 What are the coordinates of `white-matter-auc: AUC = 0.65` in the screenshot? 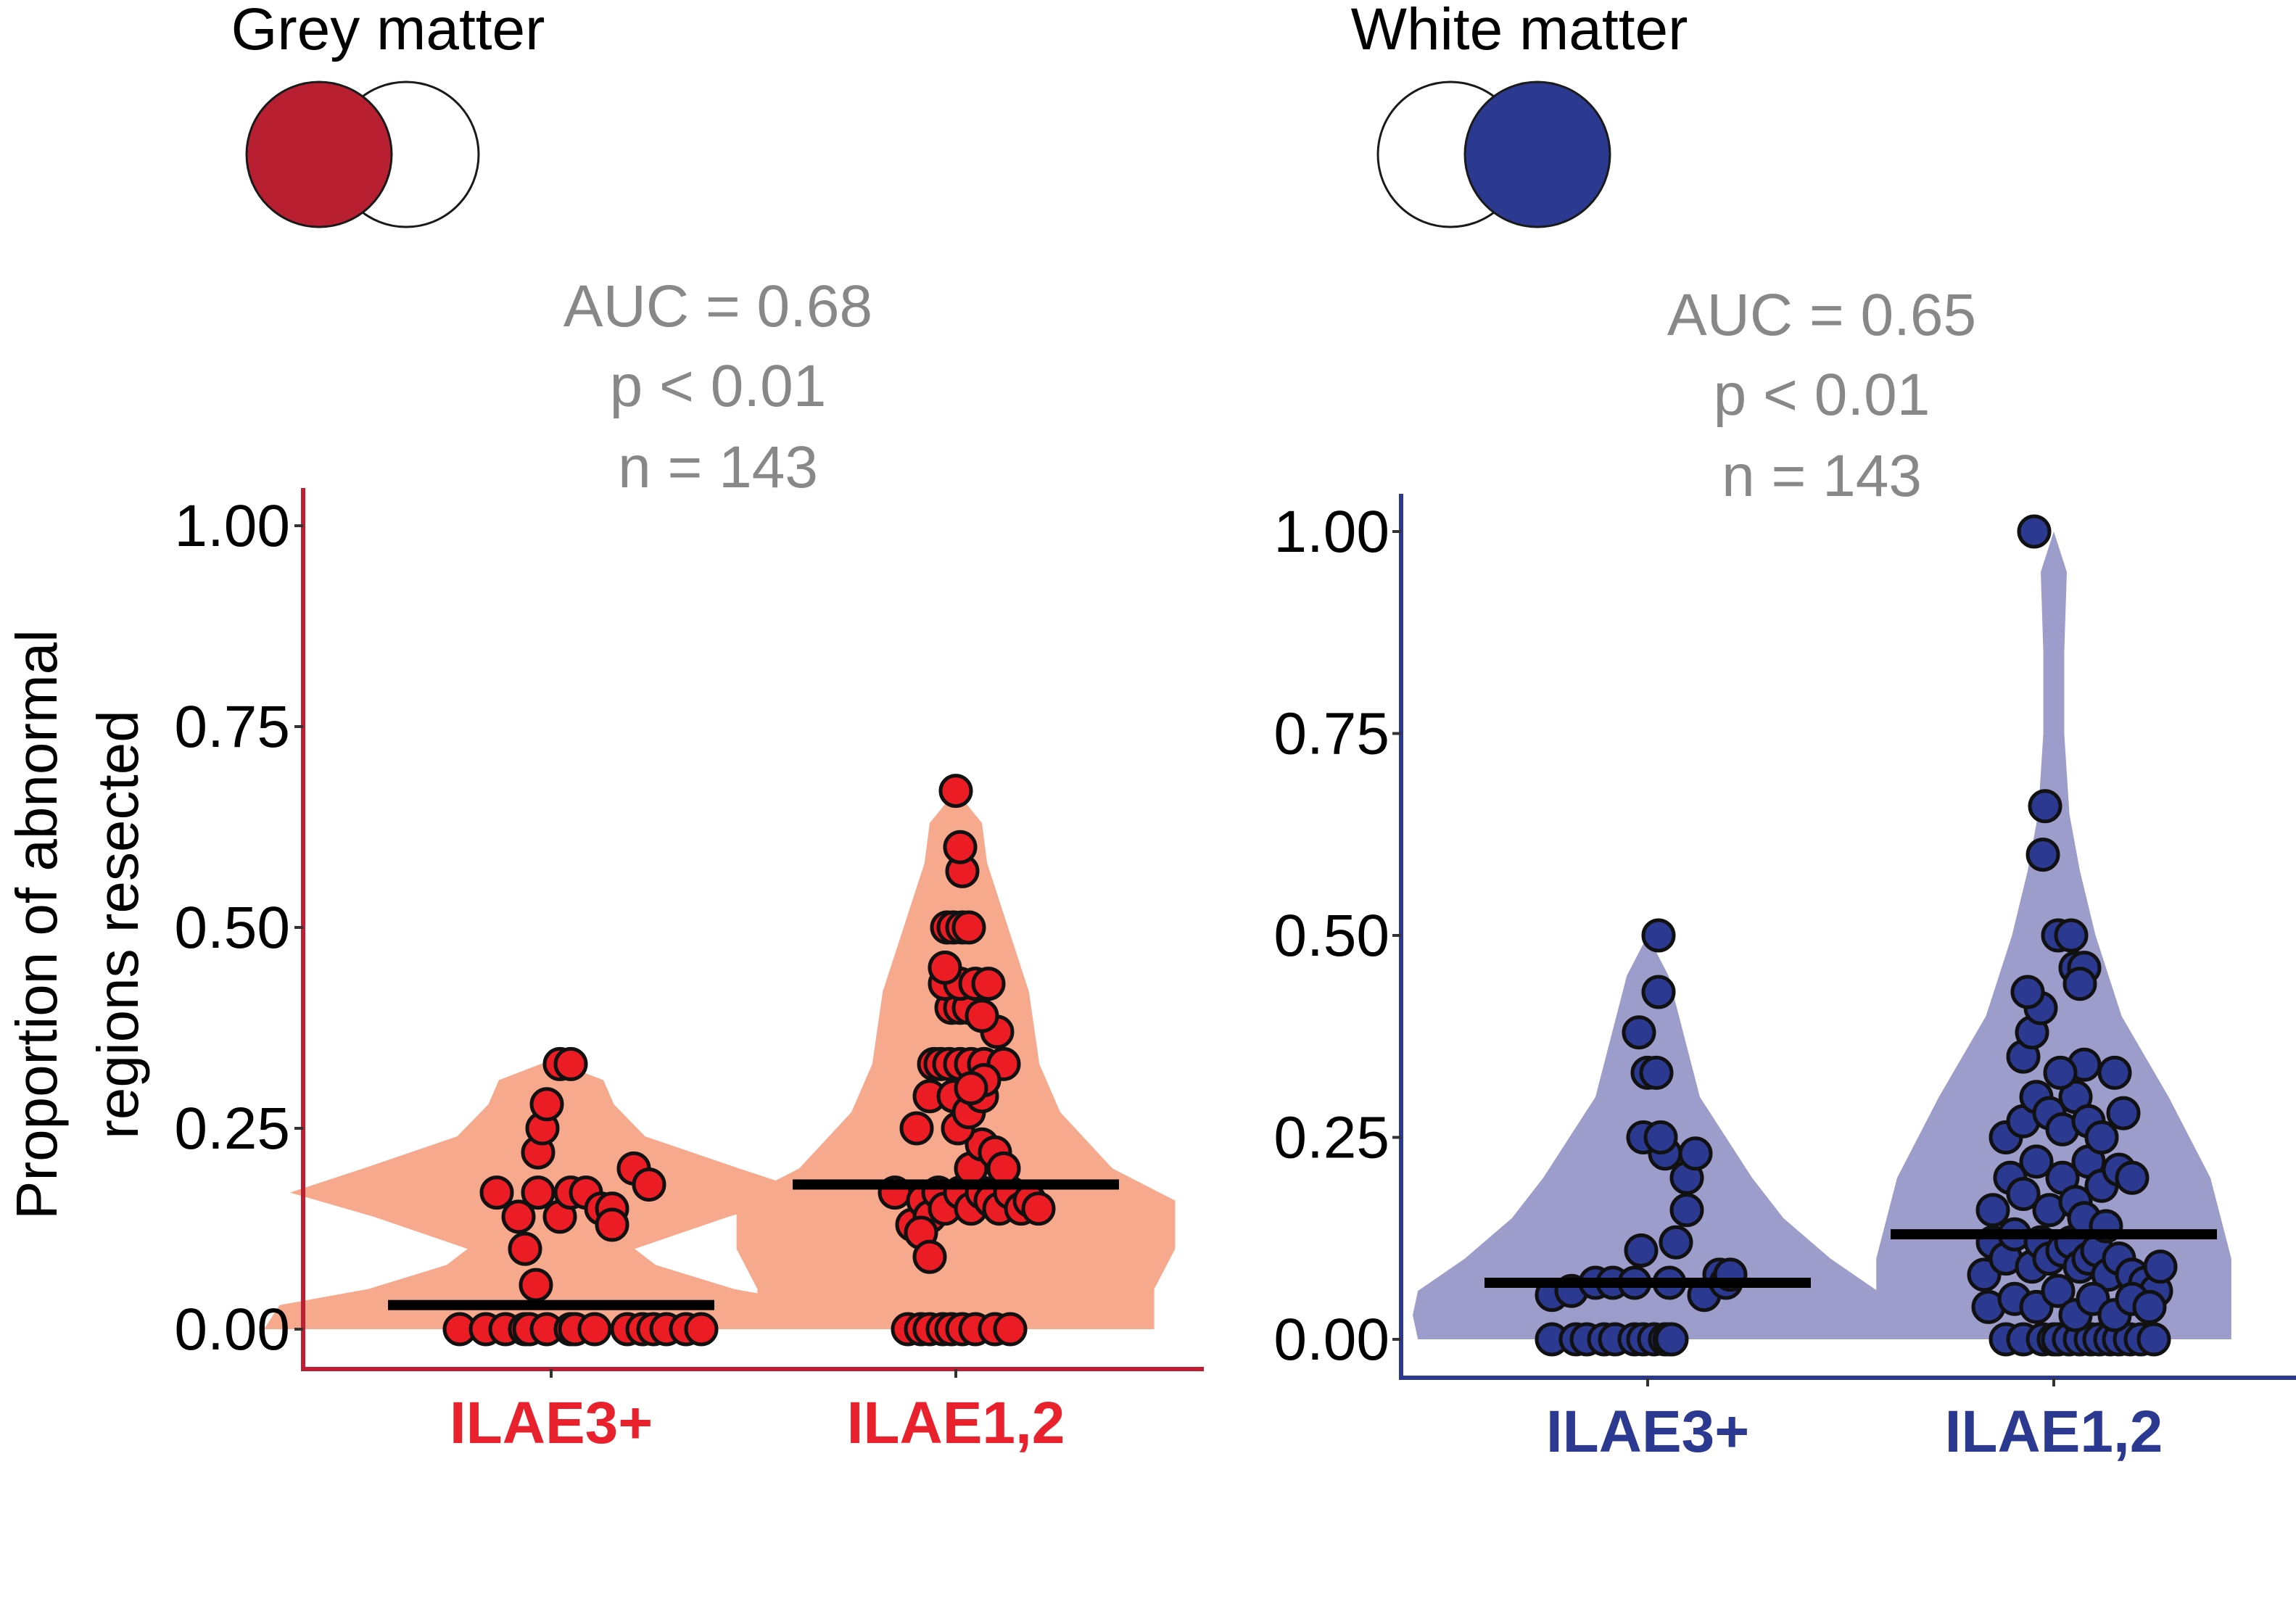 It's located at (1821, 315).